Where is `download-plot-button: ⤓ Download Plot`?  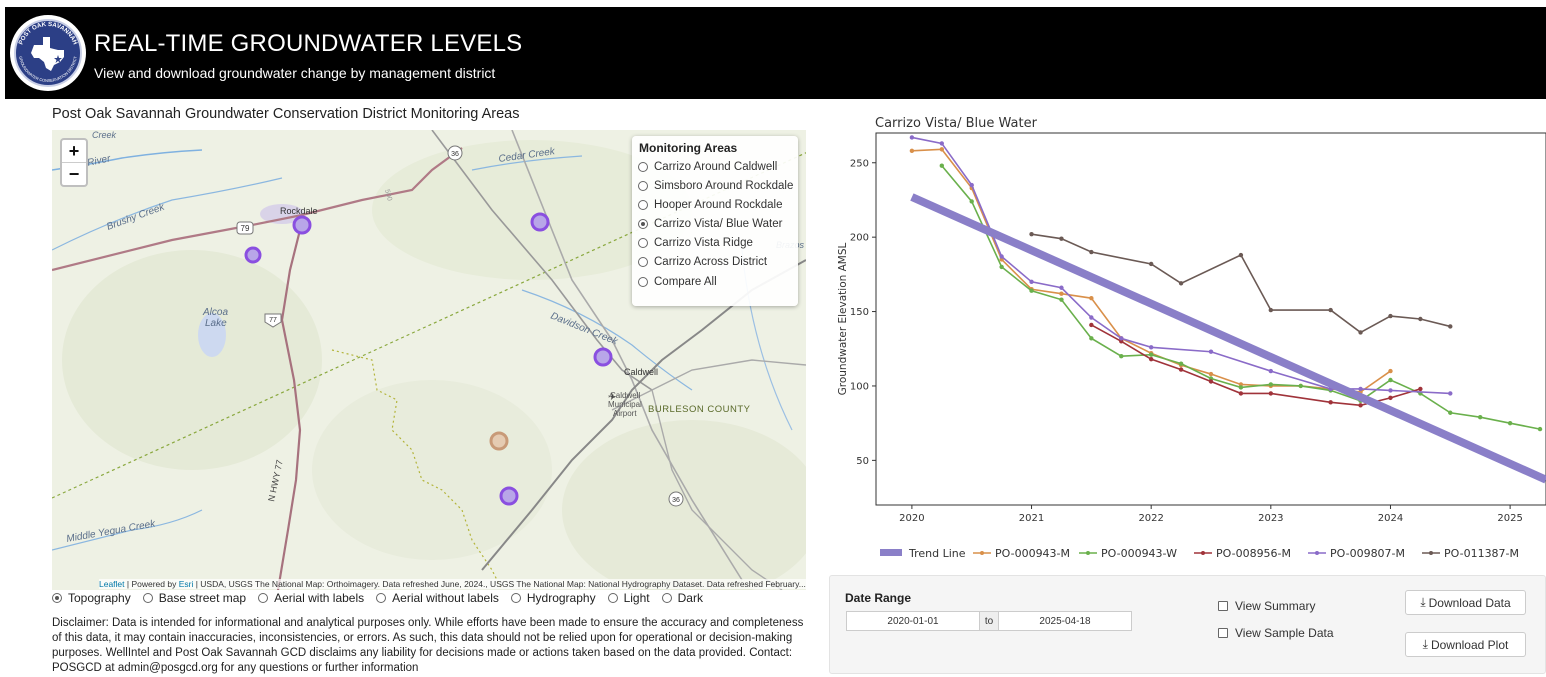
download-plot-button: ⤓ Download Plot is located at coordinates (1465, 644).